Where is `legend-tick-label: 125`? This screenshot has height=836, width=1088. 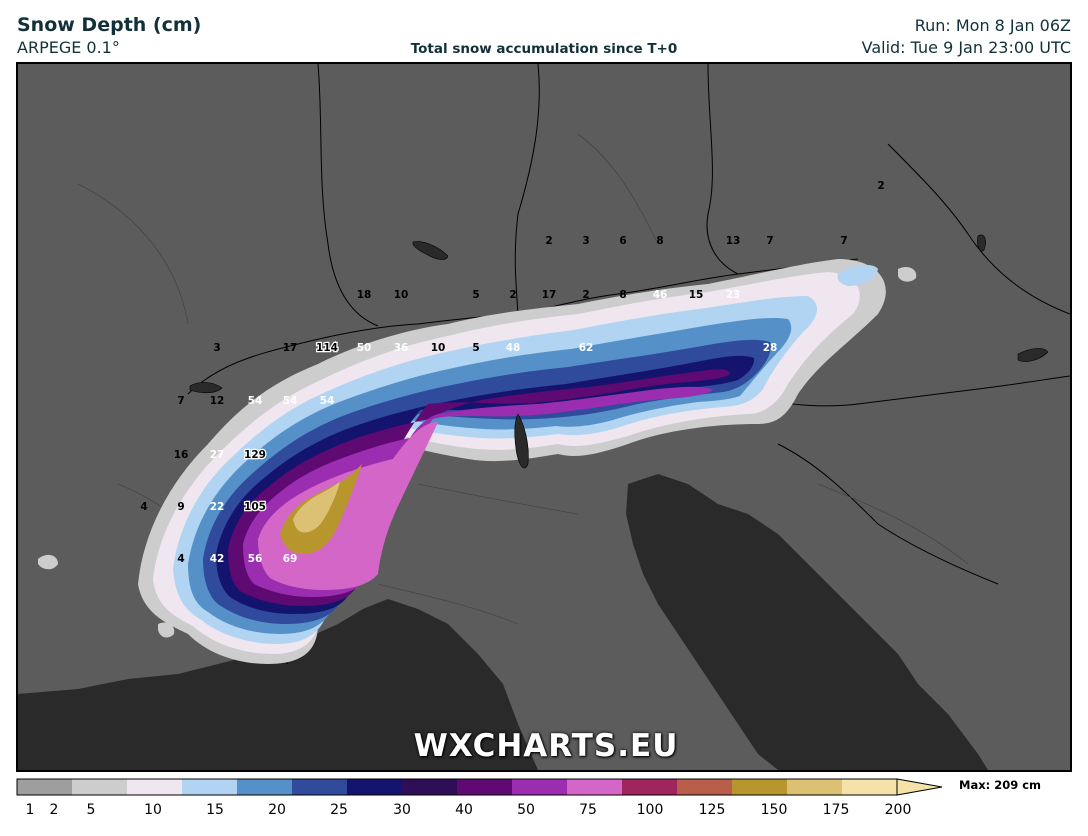
legend-tick-label: 125 is located at coordinates (712, 810).